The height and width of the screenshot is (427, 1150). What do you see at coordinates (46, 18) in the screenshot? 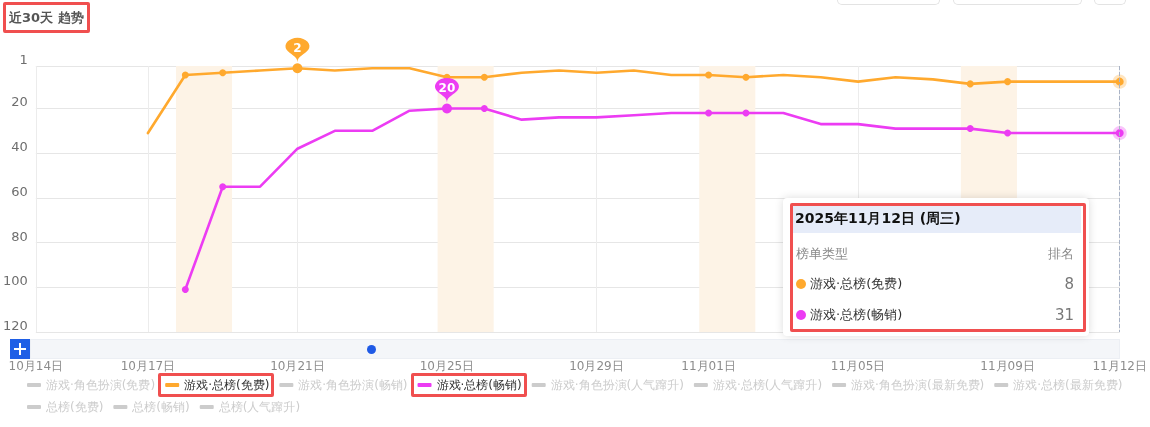
I see `chart-title: 近30天 趋势` at bounding box center [46, 18].